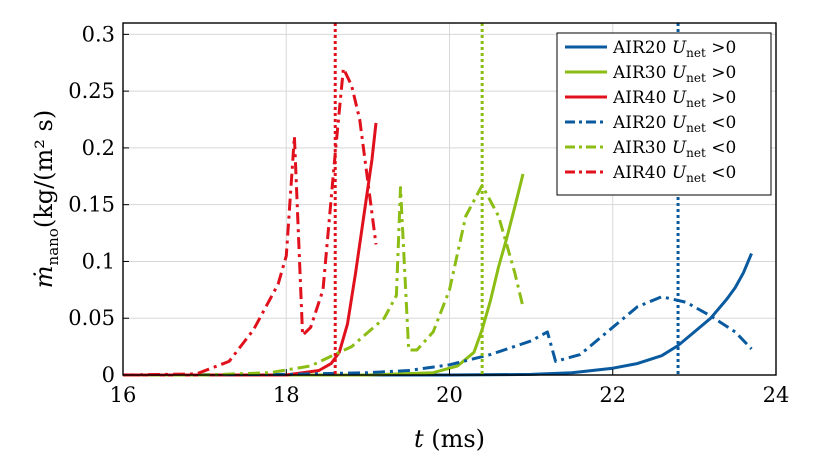  Describe the element at coordinates (674, 174) in the screenshot. I see `legend-label-5: AIR40 Unet <0` at that location.